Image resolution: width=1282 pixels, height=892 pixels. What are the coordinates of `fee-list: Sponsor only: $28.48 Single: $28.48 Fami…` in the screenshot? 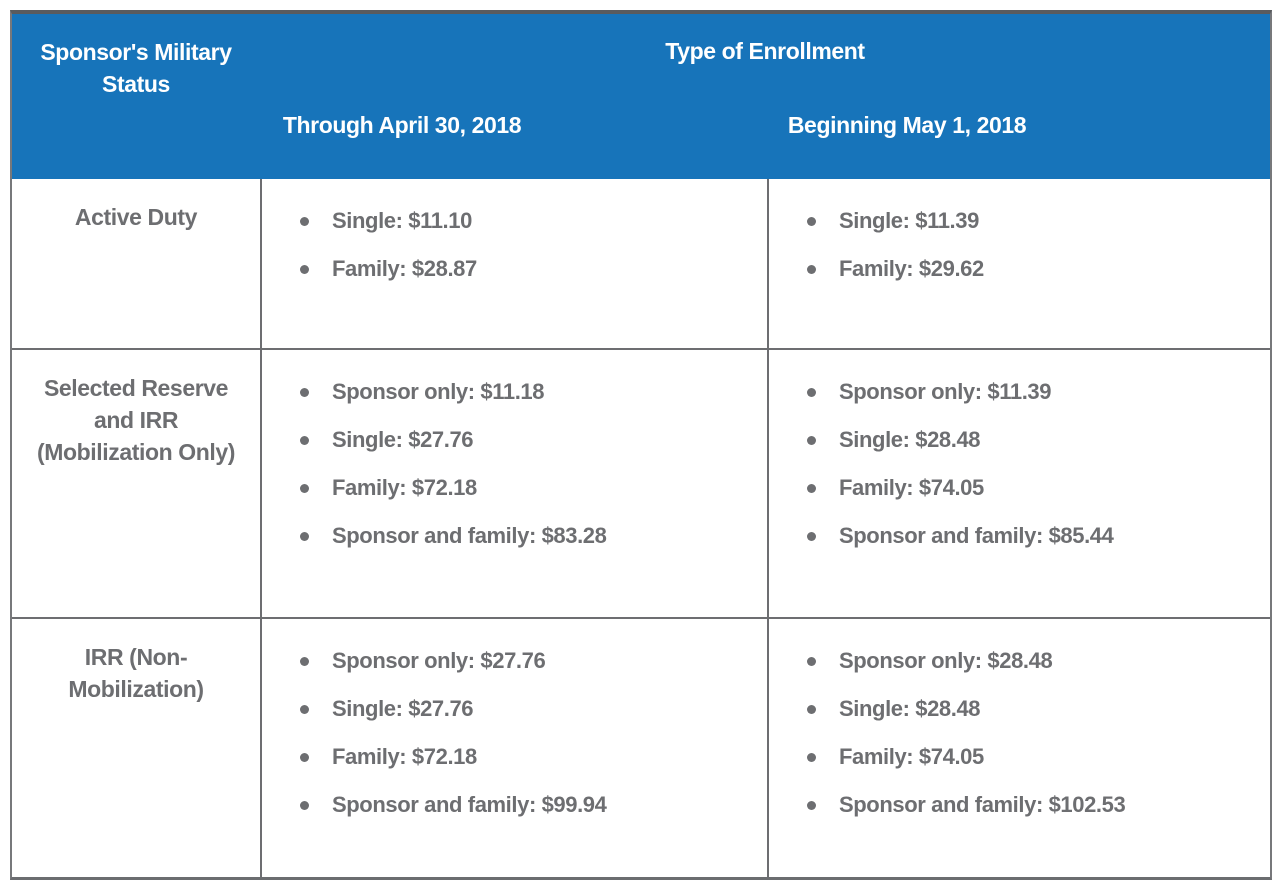 It's located at (1019, 733).